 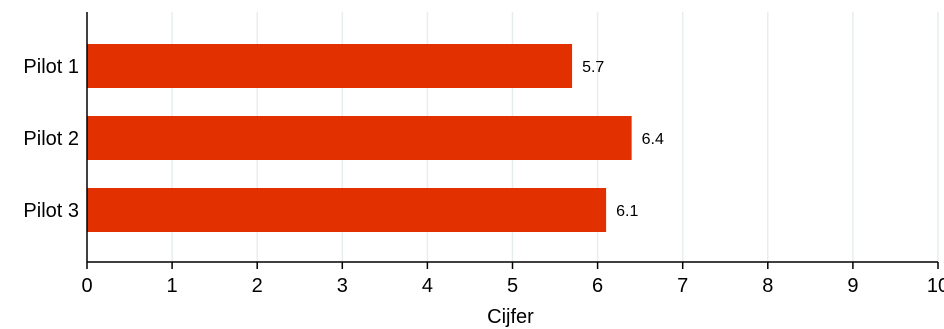 What do you see at coordinates (627, 211) in the screenshot?
I see `data-label-pilot-3: 6.1` at bounding box center [627, 211].